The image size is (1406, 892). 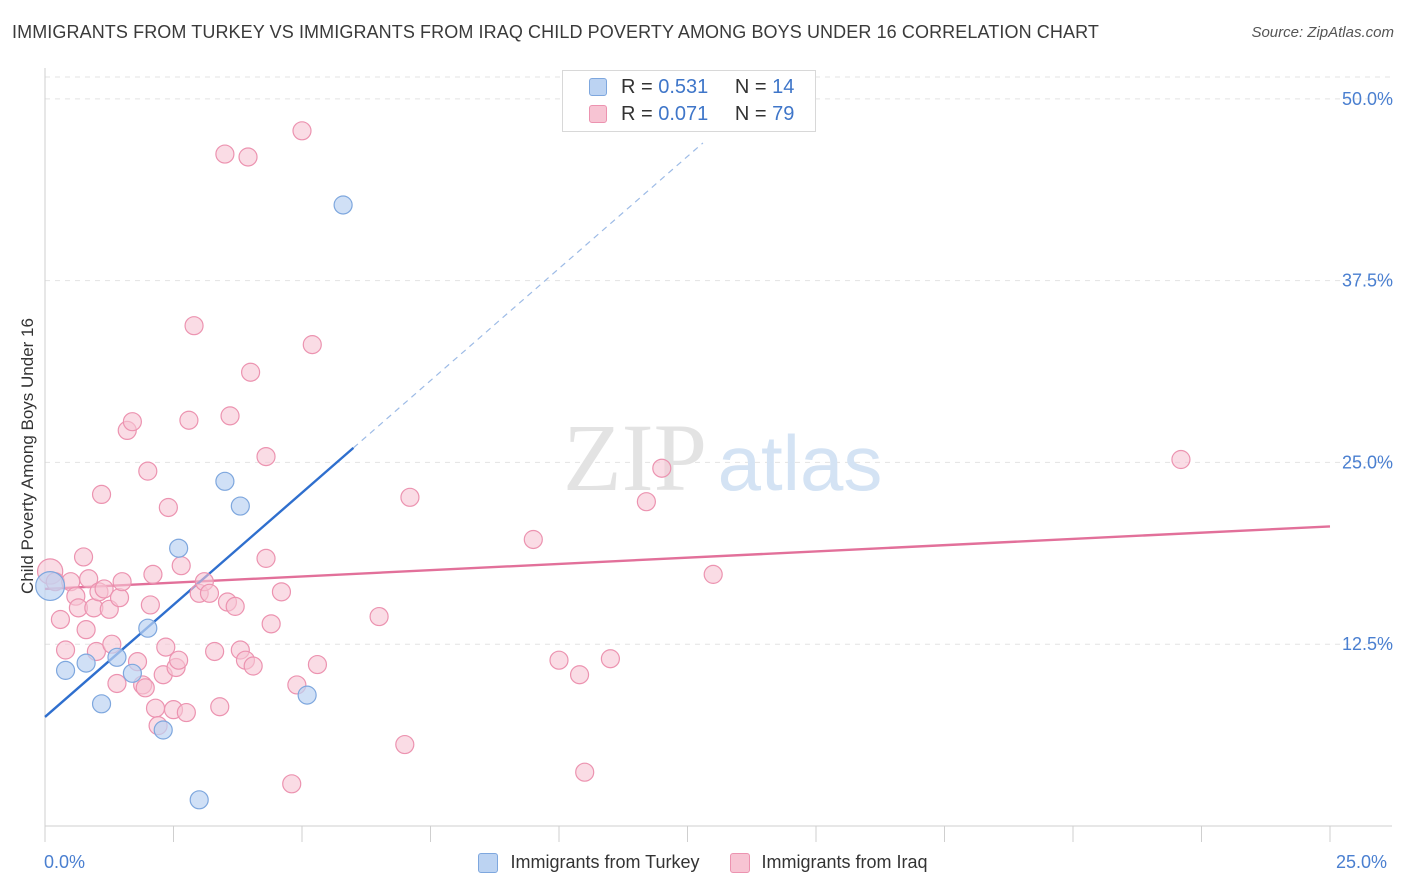 I want to click on y-tick-label-1: 25.0%, so click(x=1367, y=462).